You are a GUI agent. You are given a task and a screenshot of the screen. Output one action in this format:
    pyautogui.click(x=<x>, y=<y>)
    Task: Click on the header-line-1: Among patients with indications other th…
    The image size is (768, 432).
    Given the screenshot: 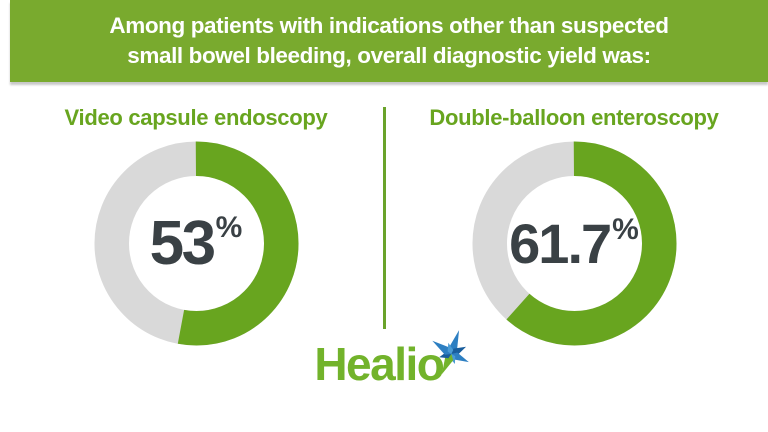 What is the action you would take?
    pyautogui.click(x=389, y=25)
    